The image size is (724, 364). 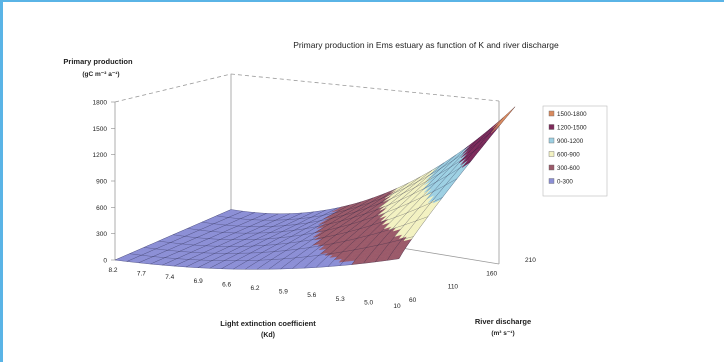 What do you see at coordinates (105, 261) in the screenshot?
I see `z-tick-label: 0` at bounding box center [105, 261].